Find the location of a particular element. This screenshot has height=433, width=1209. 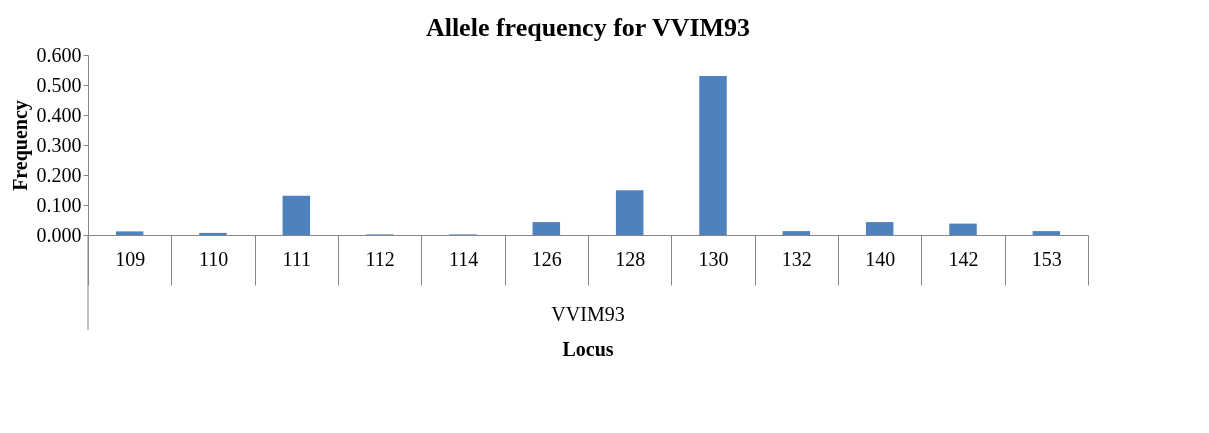

y-tick-label: 0.000 is located at coordinates (59, 234).